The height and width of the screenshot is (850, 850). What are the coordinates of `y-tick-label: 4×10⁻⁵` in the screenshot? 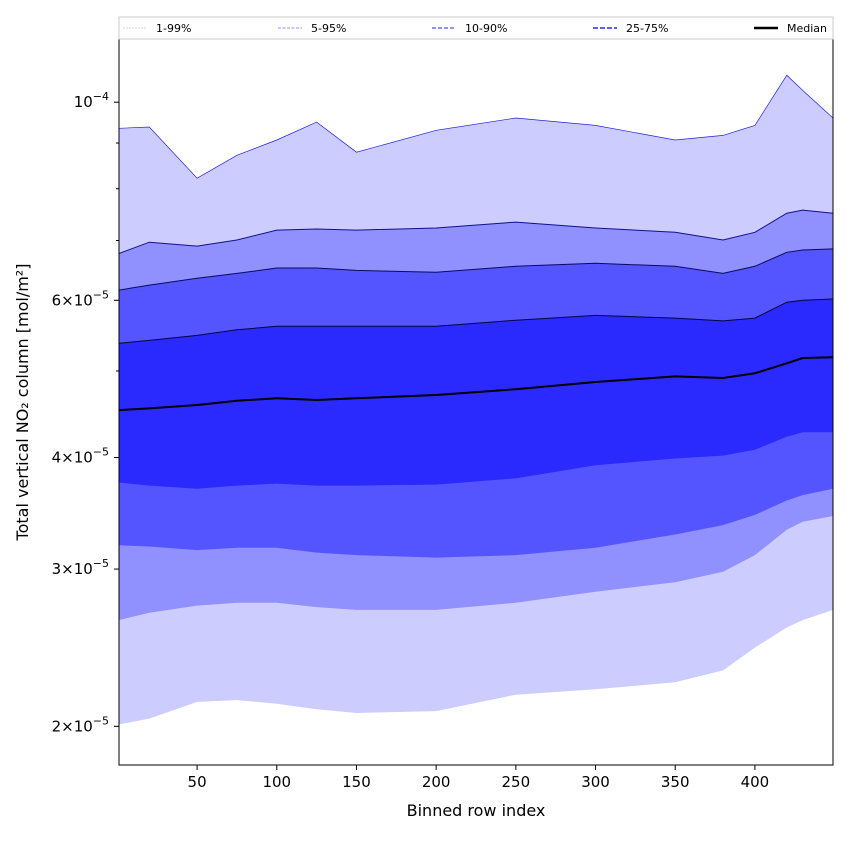 It's located at (80, 456).